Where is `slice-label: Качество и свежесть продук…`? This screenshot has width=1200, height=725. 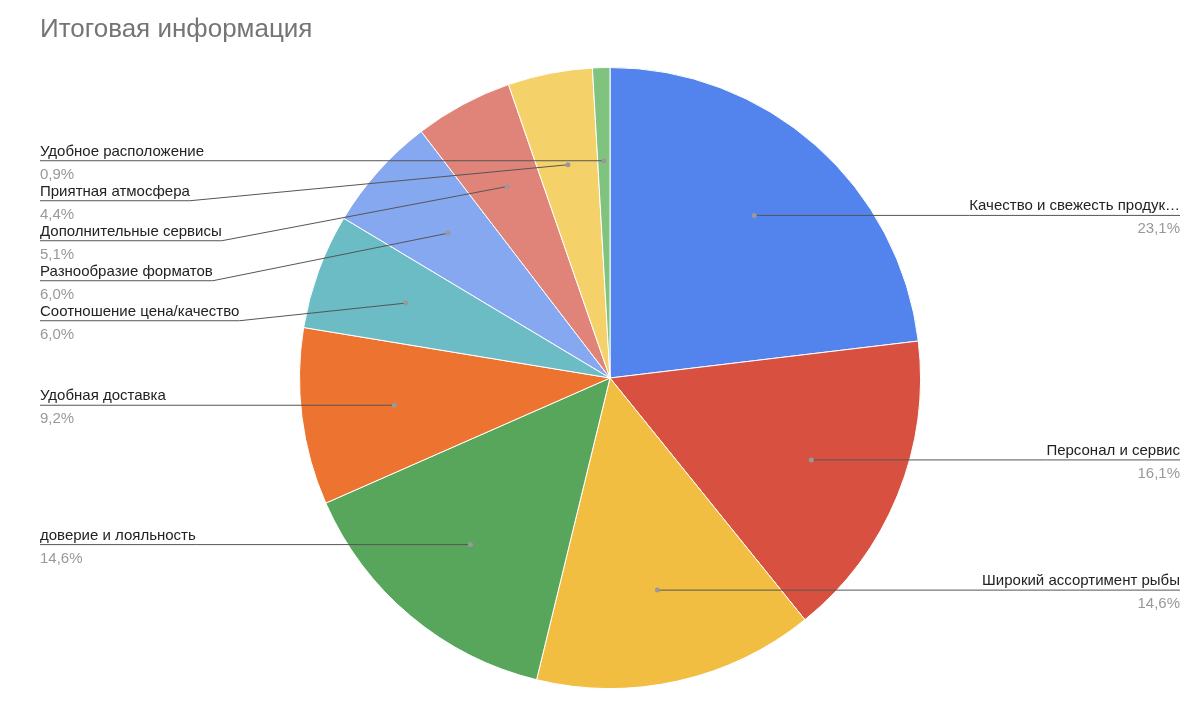
slice-label: Качество и свежесть продук… is located at coordinates (1074, 205).